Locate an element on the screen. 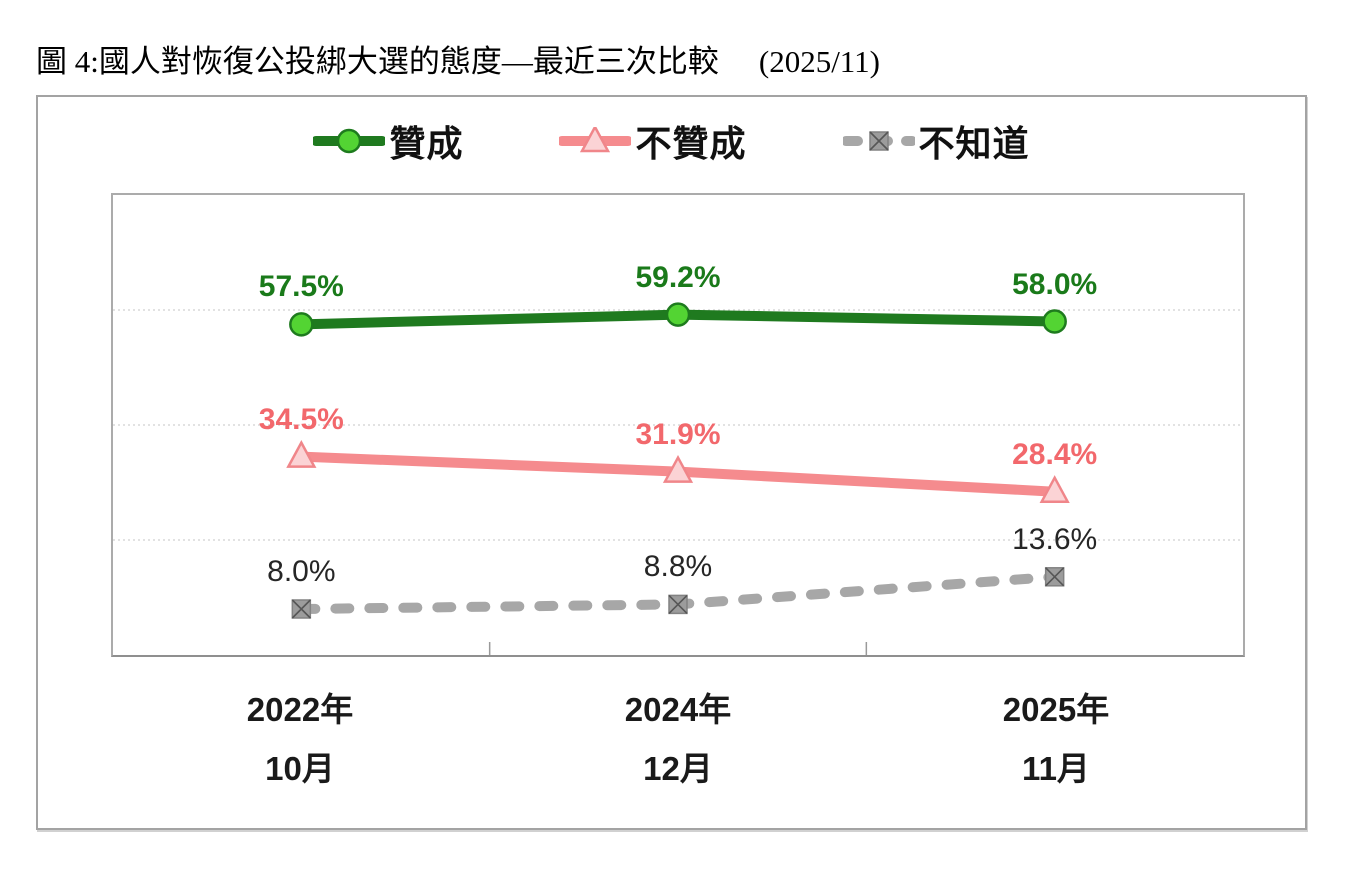 The width and height of the screenshot is (1346, 869). legend: 贊成 不贊成 不知道 is located at coordinates (671, 141).